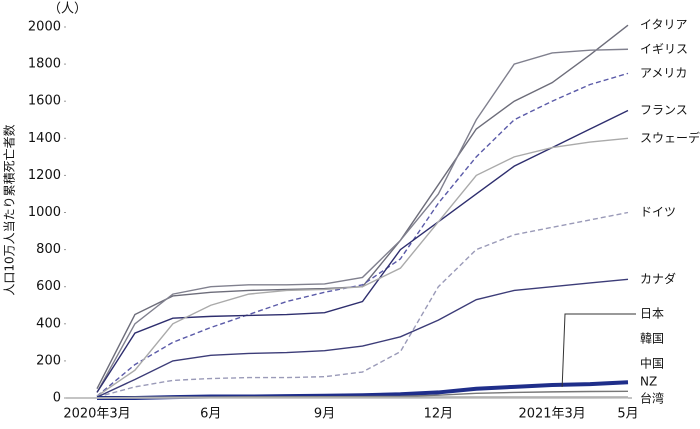 This screenshot has width=700, height=429. I want to click on y-tick-label: 1800, so click(44, 64).